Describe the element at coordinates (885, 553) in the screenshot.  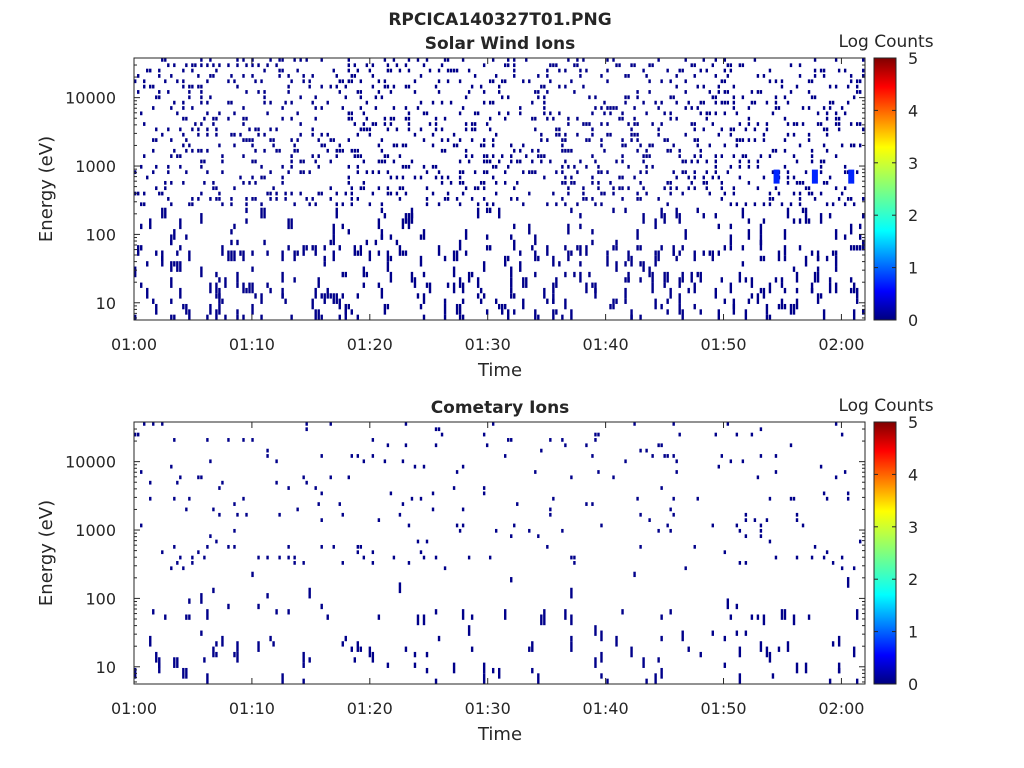
I see `colorbar-cometary` at that location.